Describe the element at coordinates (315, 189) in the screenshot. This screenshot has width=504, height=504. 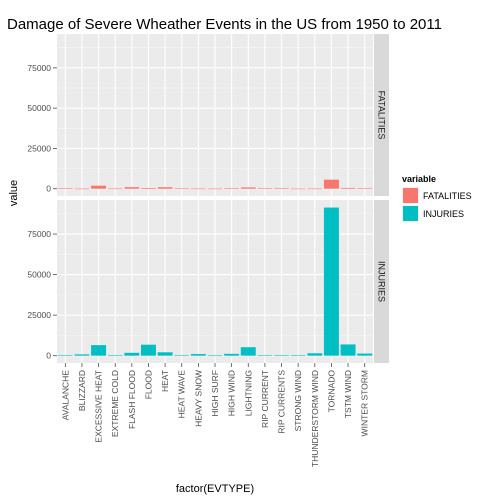
I see `bar-fatalities-thunderstorm-wind` at that location.